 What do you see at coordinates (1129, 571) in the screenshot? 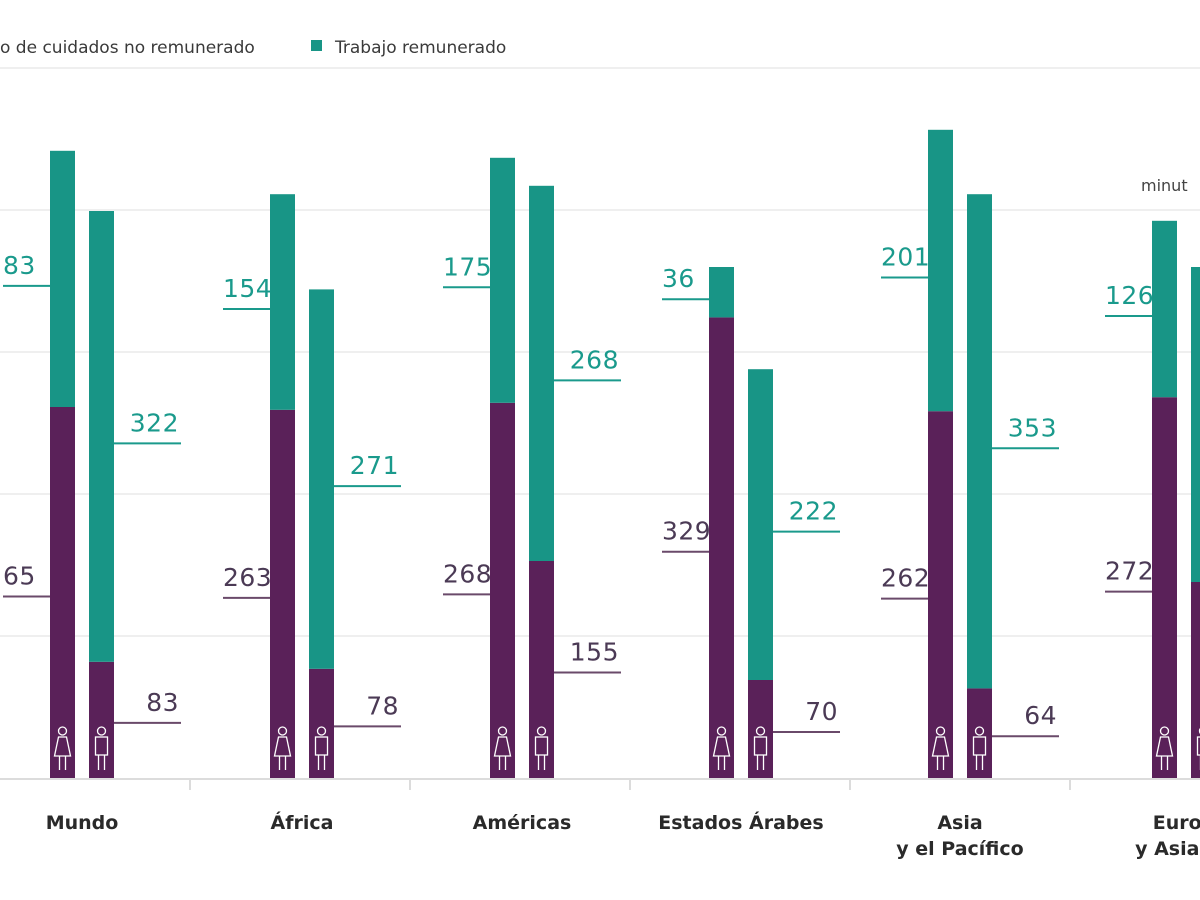
I see `value-label-unpaid-women: 272` at bounding box center [1129, 571].